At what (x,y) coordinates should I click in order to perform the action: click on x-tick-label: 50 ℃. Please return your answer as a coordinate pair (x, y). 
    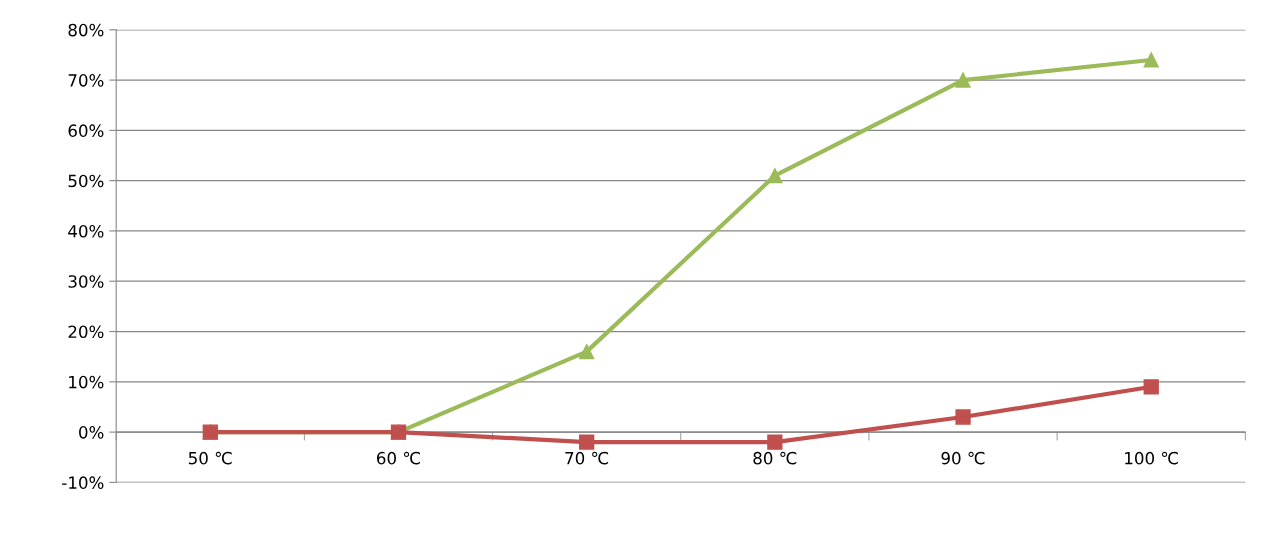
    Looking at the image, I should click on (210, 458).